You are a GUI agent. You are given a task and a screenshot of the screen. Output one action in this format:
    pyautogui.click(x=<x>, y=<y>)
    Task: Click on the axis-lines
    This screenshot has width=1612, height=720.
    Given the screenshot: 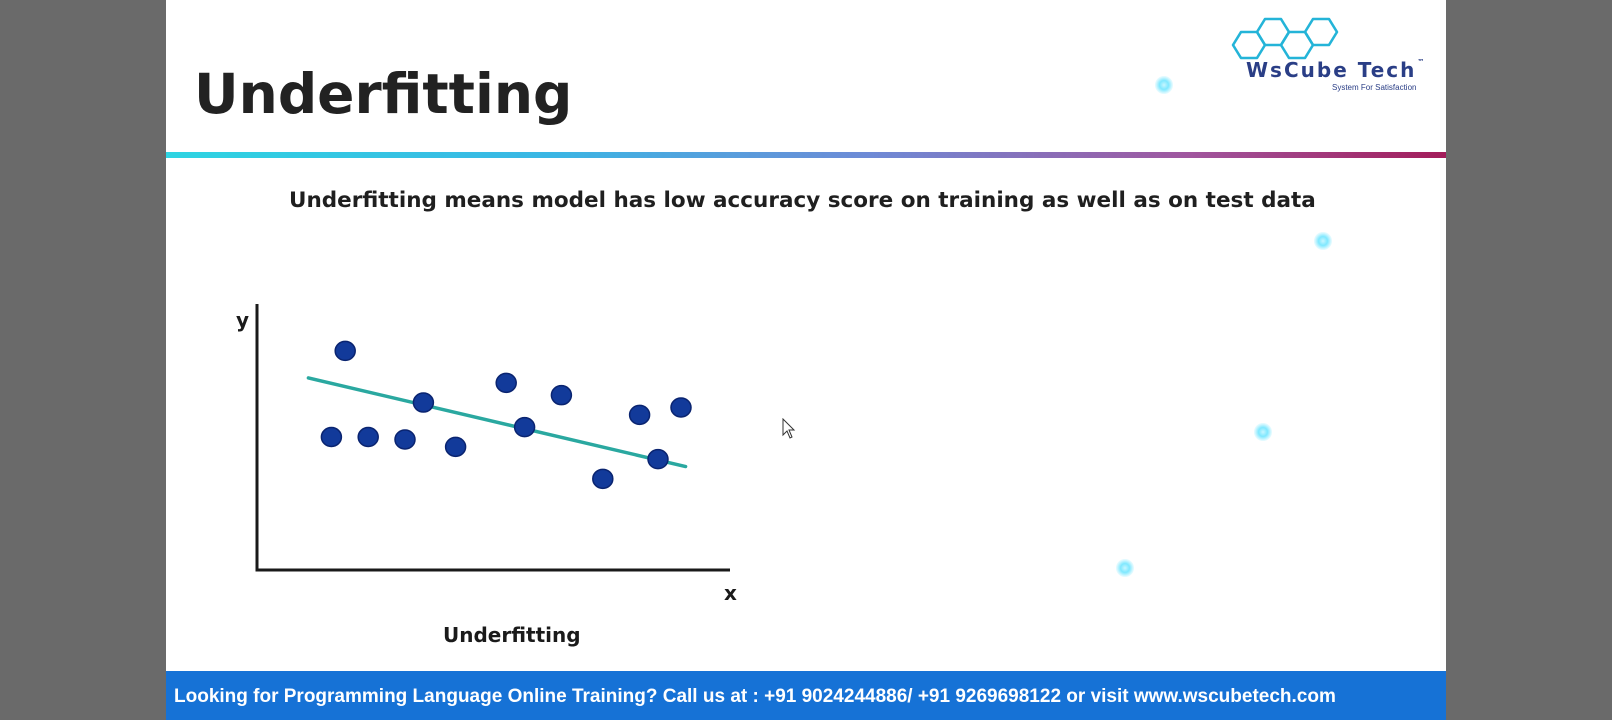 What is the action you would take?
    pyautogui.click(x=492, y=438)
    